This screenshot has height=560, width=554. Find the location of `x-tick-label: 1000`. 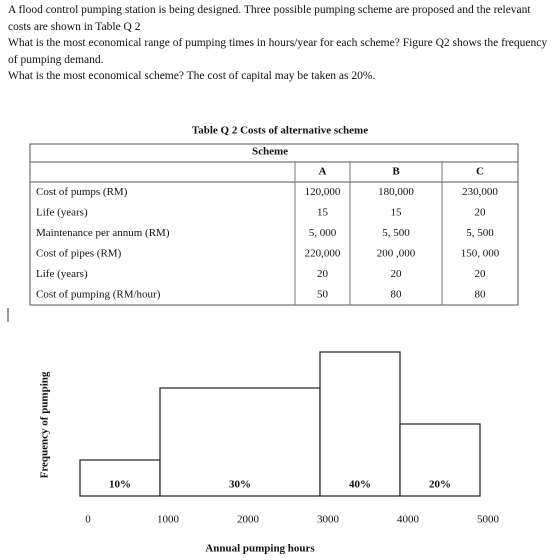

x-tick-label: 1000 is located at coordinates (168, 520).